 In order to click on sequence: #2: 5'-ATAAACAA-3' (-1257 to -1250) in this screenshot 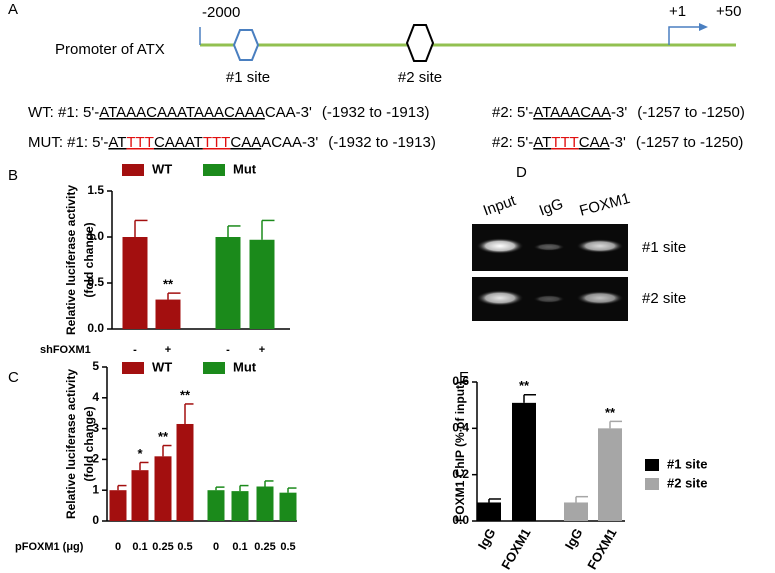, I will do `click(618, 112)`.